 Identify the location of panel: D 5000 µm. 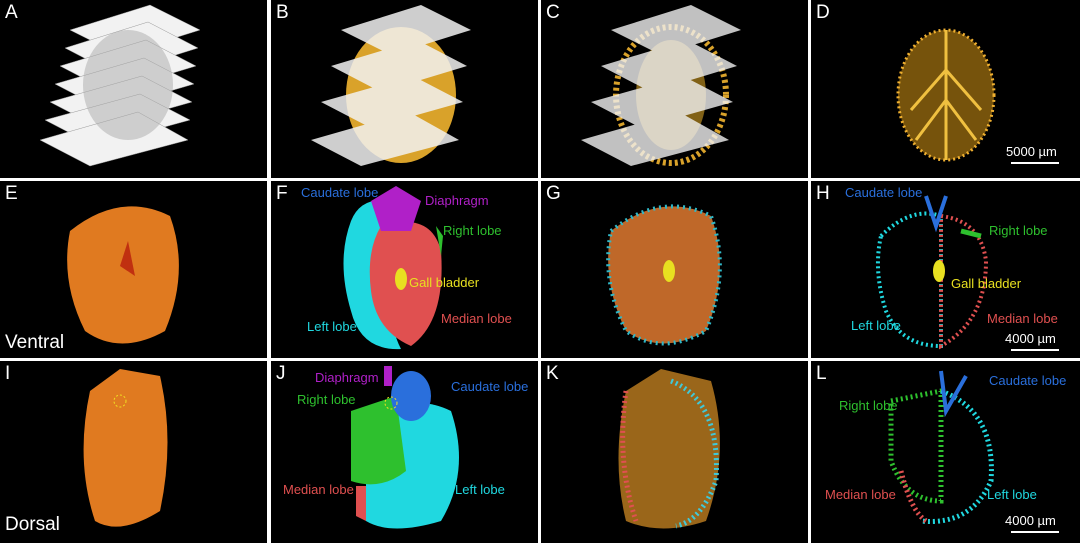
(945, 89).